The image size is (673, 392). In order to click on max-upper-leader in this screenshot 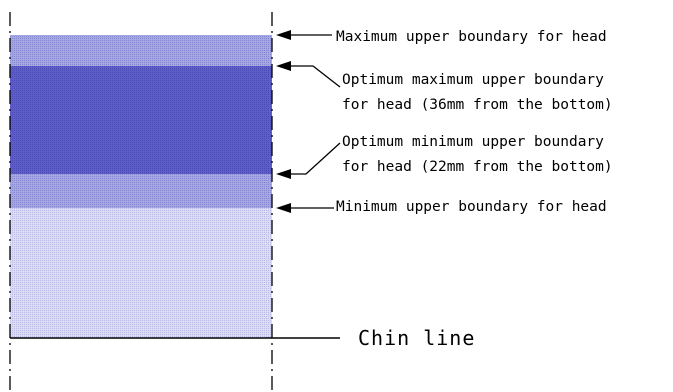, I will do `click(304, 35)`.